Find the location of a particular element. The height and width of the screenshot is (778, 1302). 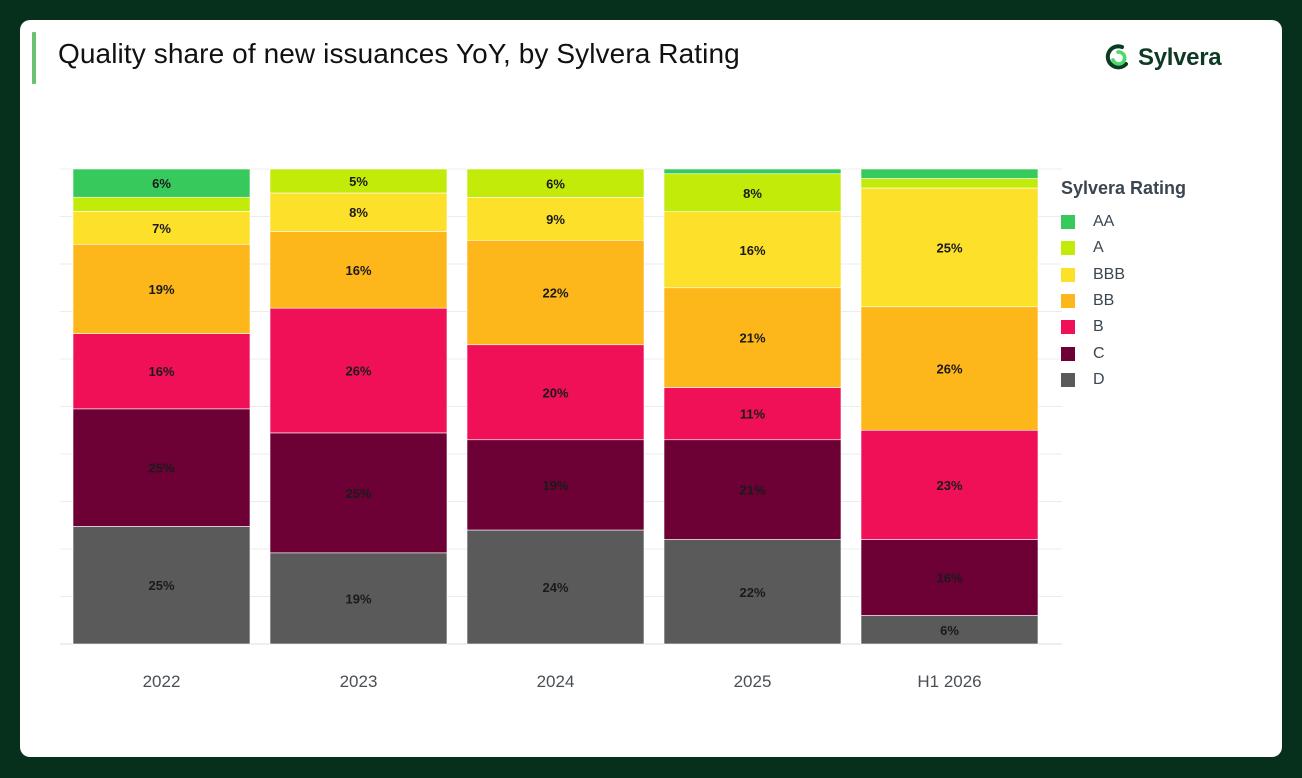

bar-segment-bbb-2024 is located at coordinates (555, 219).